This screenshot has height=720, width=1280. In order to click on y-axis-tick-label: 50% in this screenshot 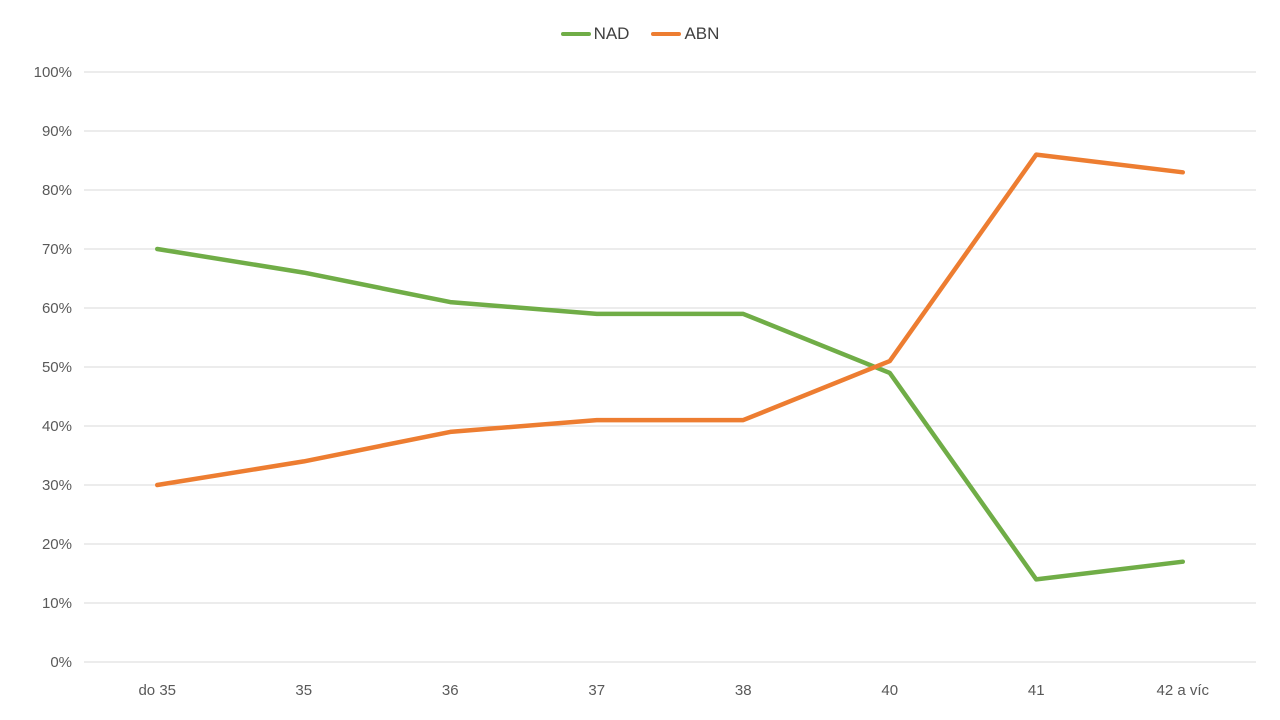, I will do `click(57, 367)`.